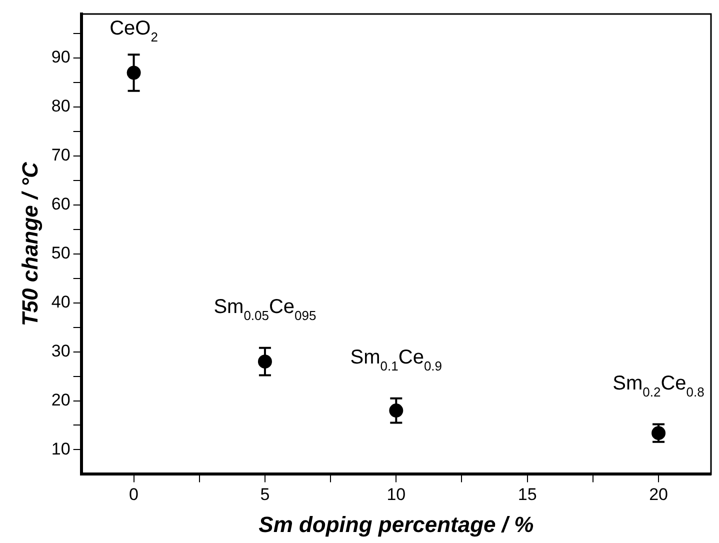 Image resolution: width=719 pixels, height=543 pixels. Describe the element at coordinates (60, 253) in the screenshot. I see `y-tick-label: 50` at that location.